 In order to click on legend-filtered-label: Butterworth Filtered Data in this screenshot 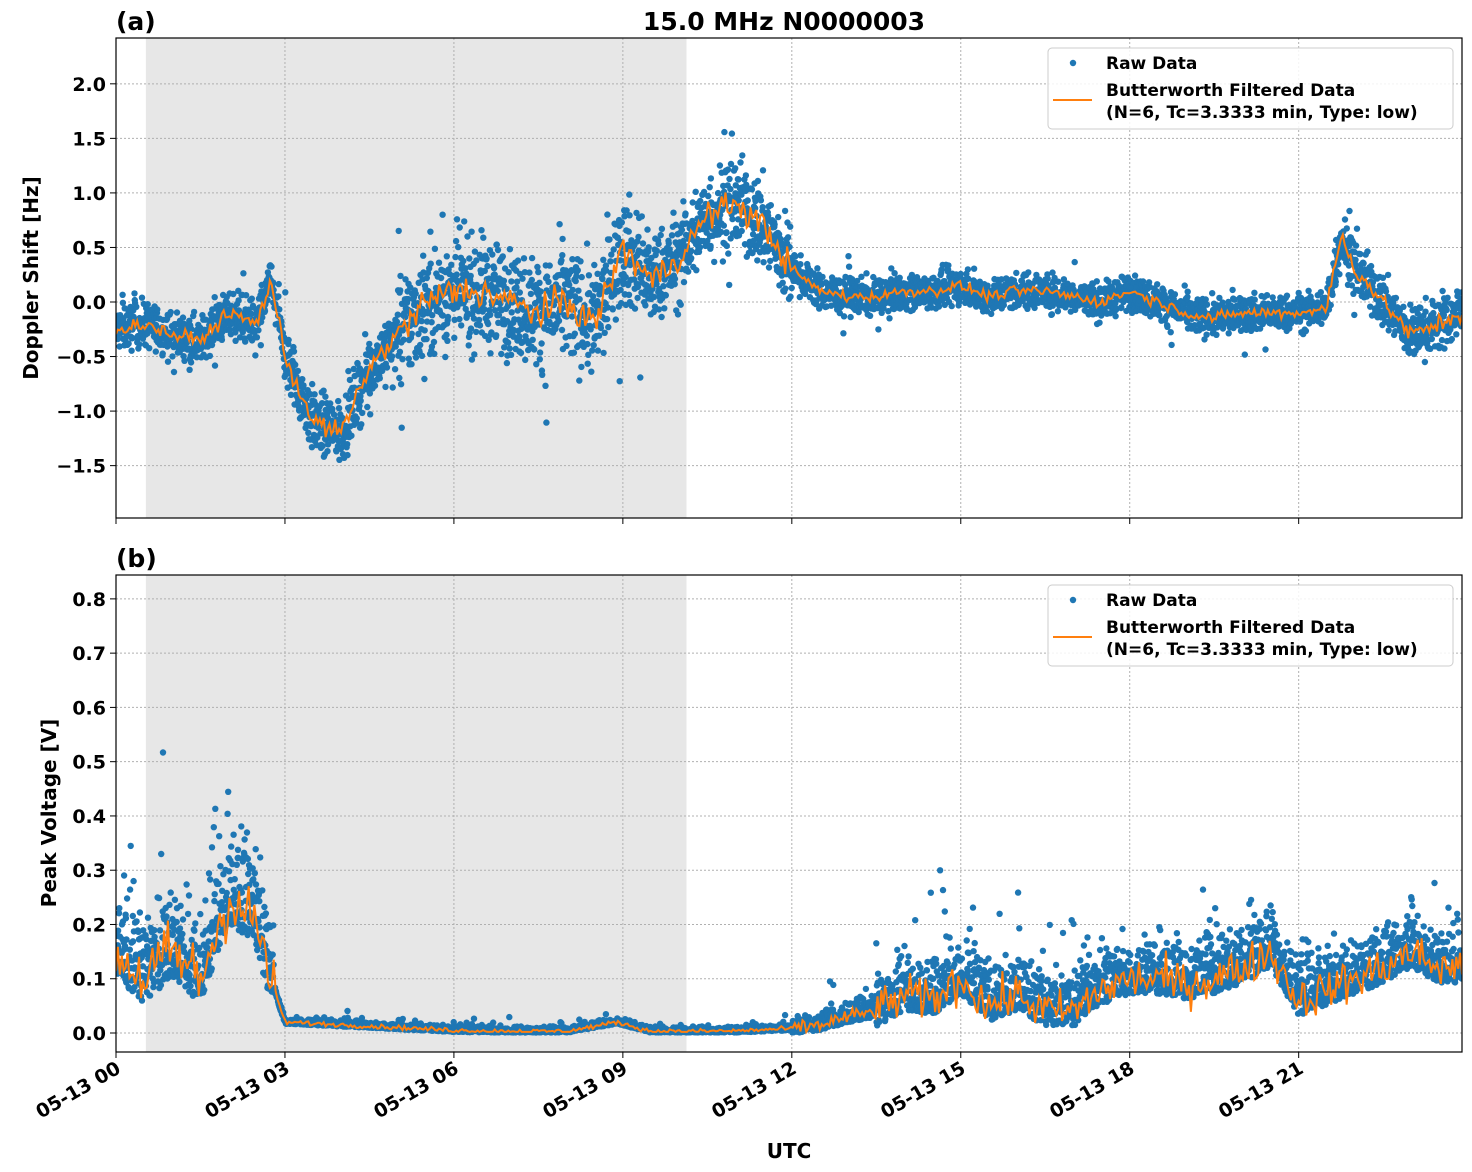, I will do `click(1230, 91)`.